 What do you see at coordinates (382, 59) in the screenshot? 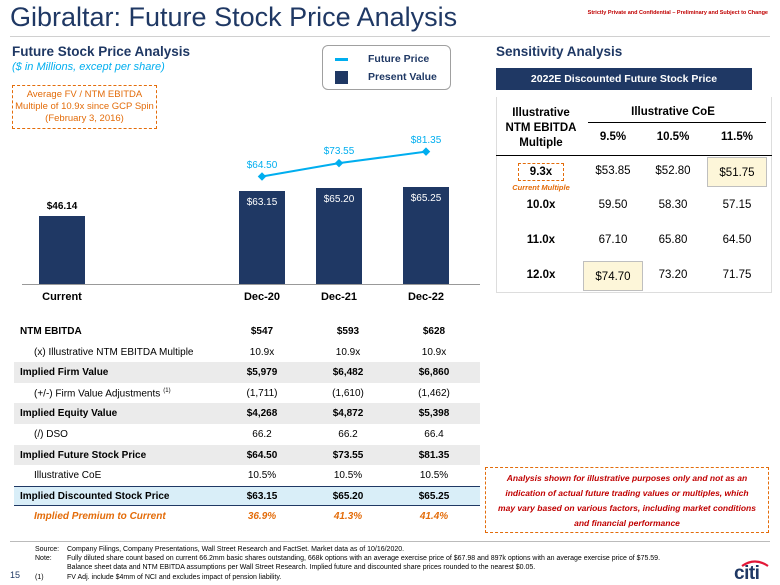
I see `legend-item-future-price: Future Price` at bounding box center [382, 59].